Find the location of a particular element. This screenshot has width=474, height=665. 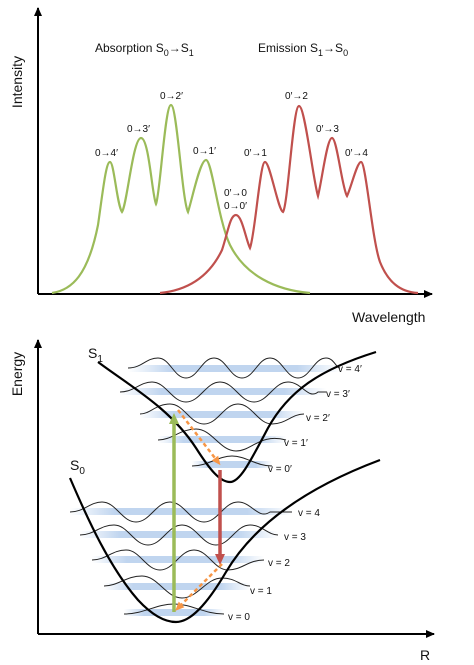

absorption-peak-label: 0→1′ is located at coordinates (204, 151).